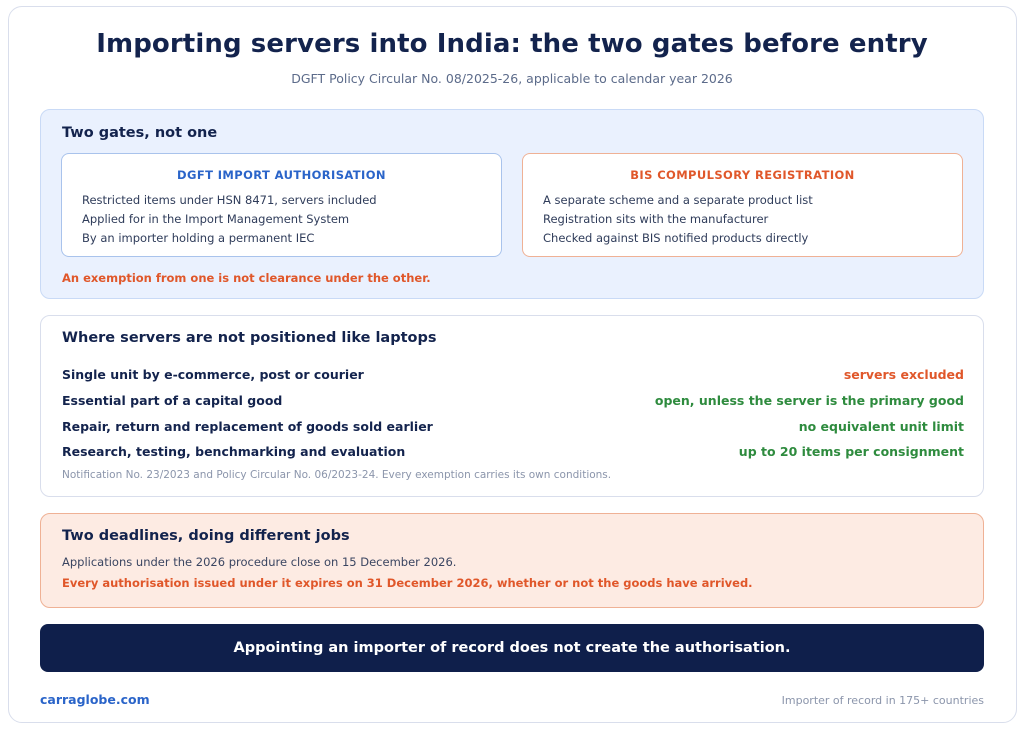  What do you see at coordinates (172, 401) in the screenshot?
I see `row-label: Essential part of a capital good` at bounding box center [172, 401].